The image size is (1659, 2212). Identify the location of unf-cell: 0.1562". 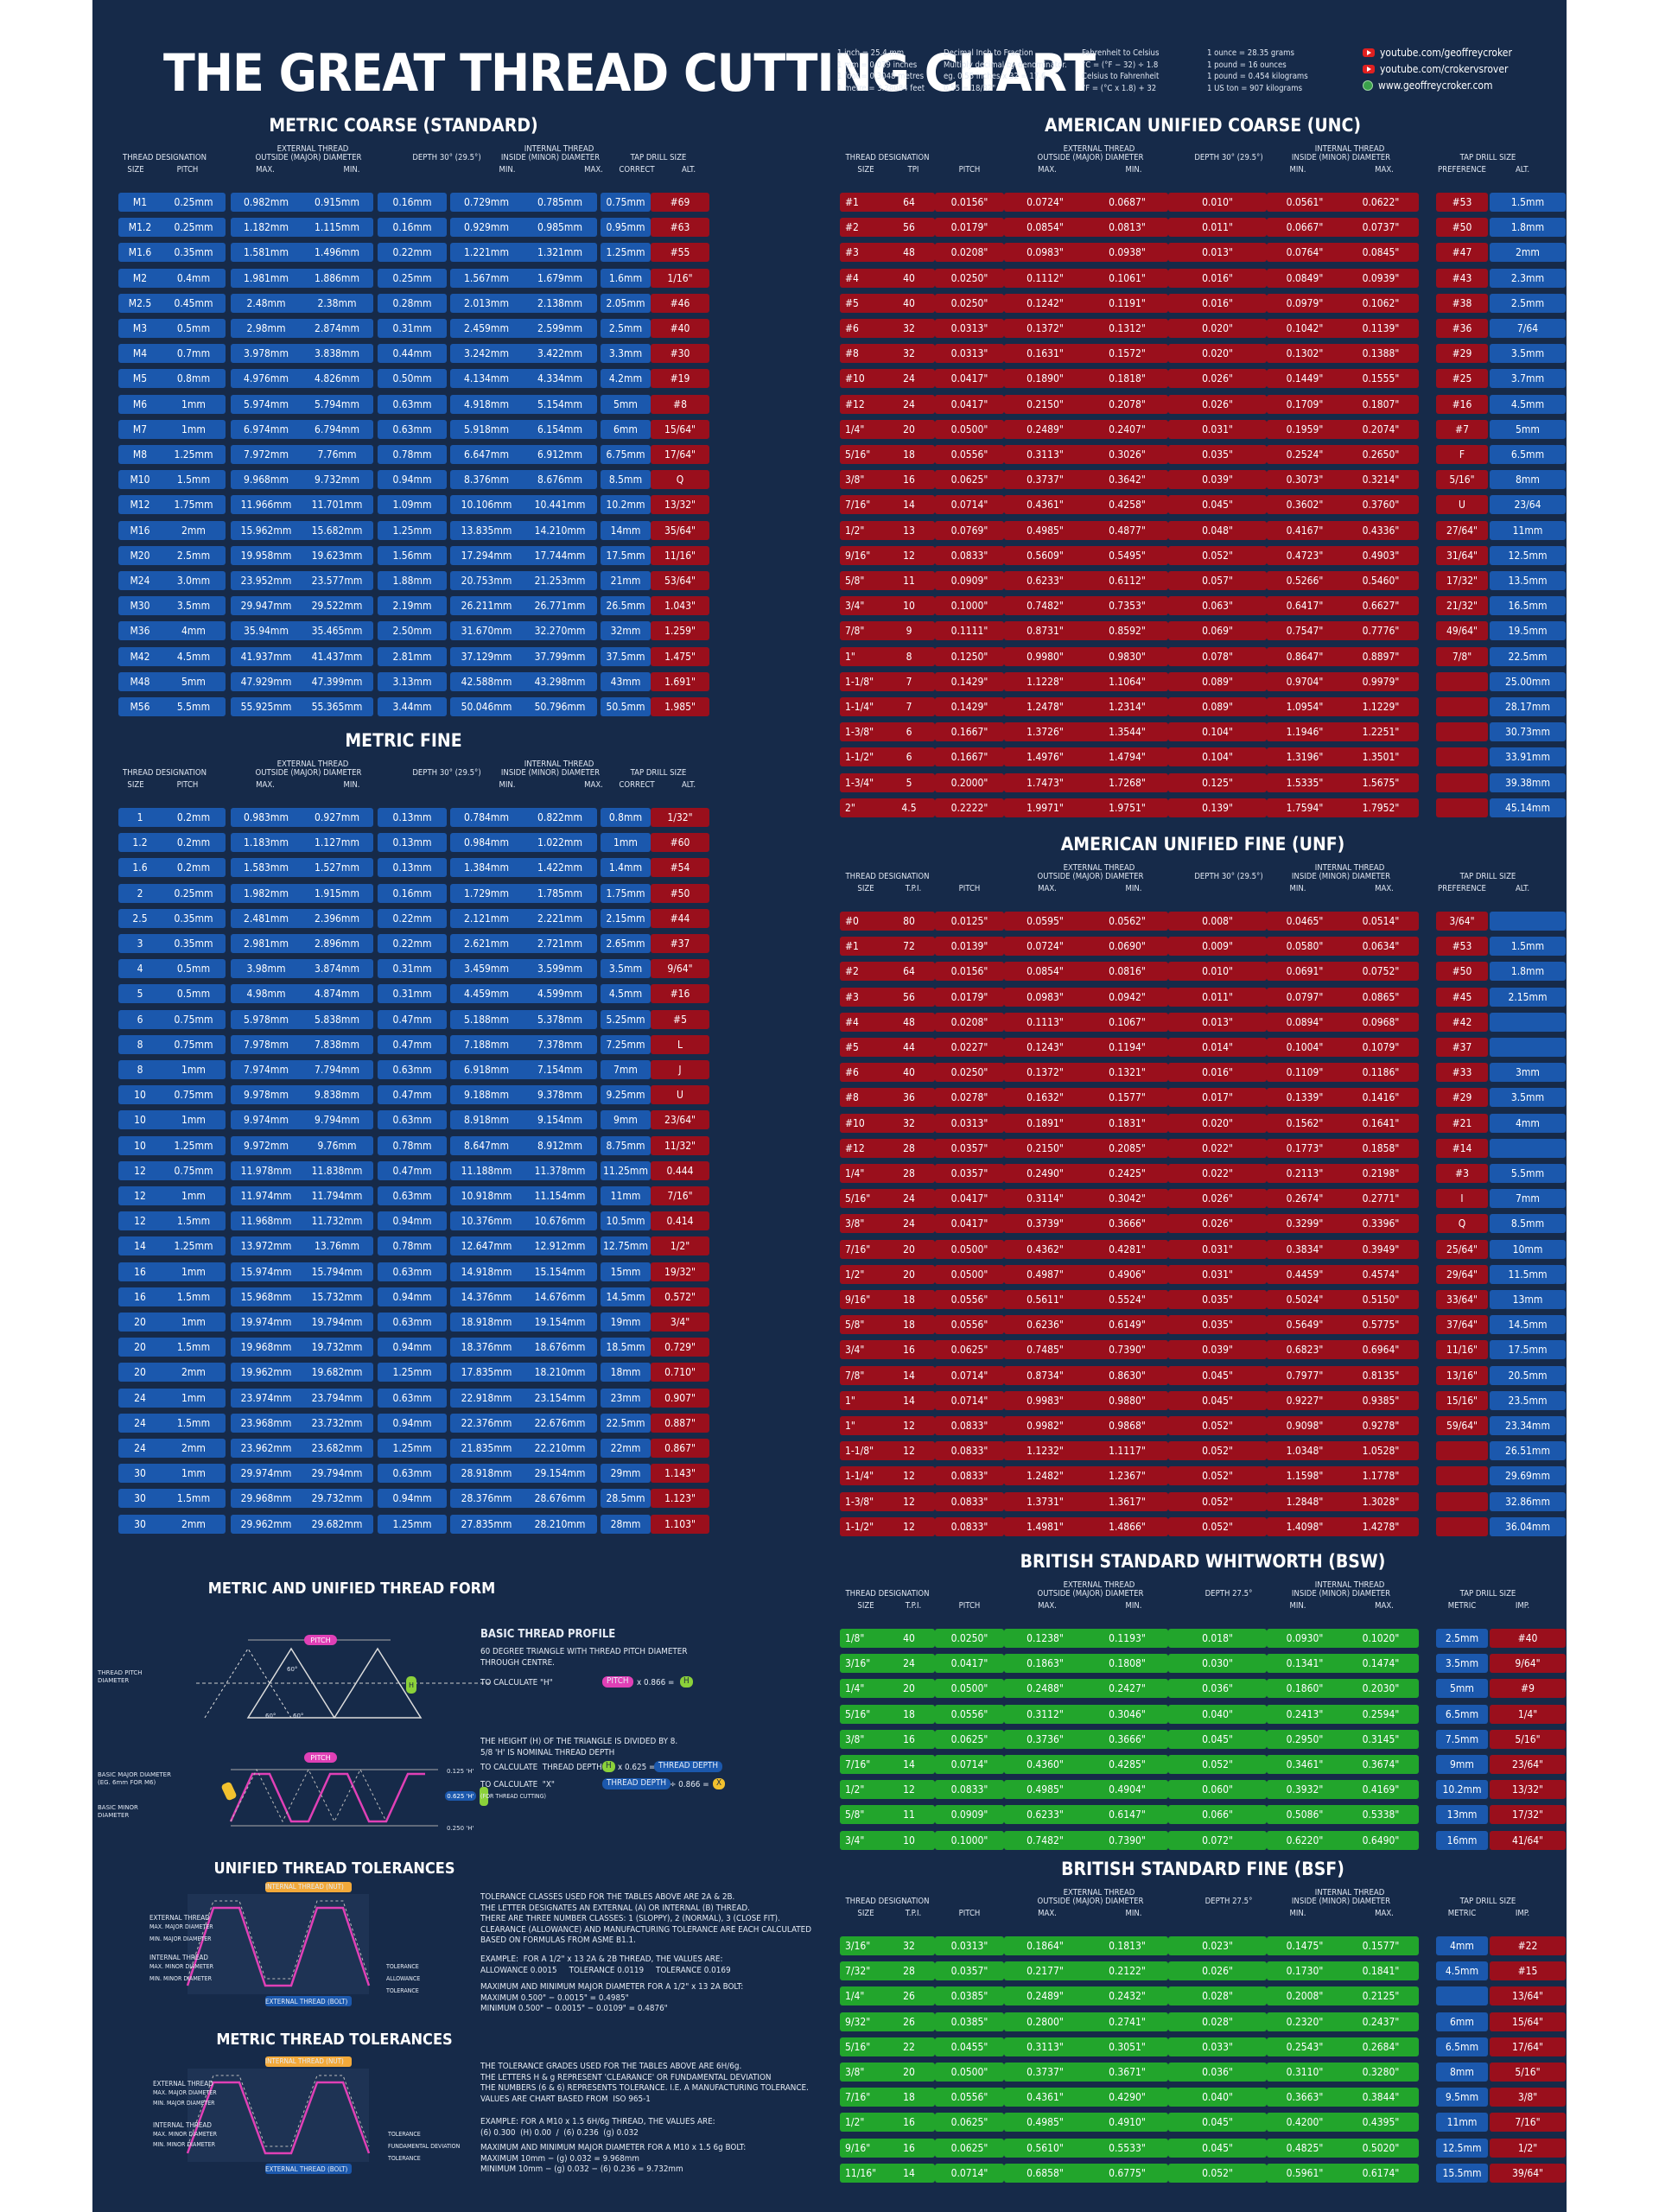
(1305, 1122).